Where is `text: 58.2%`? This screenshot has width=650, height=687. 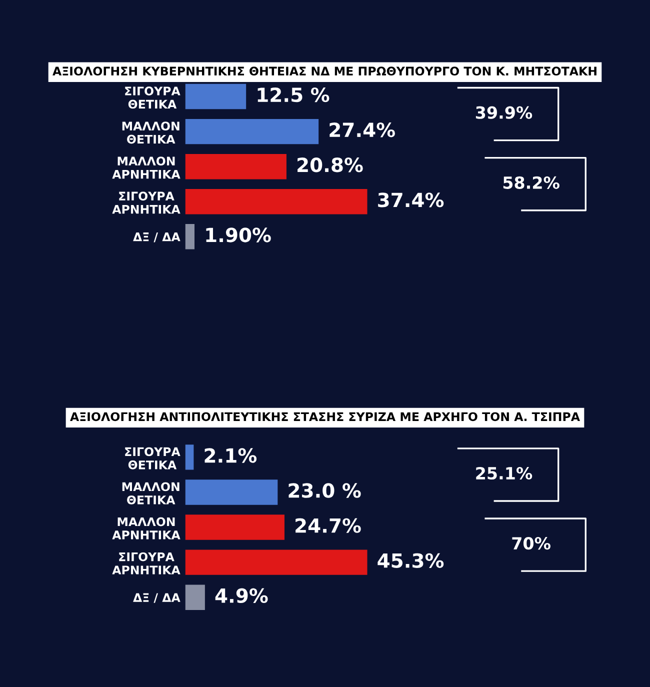 text: 58.2% is located at coordinates (531, 182).